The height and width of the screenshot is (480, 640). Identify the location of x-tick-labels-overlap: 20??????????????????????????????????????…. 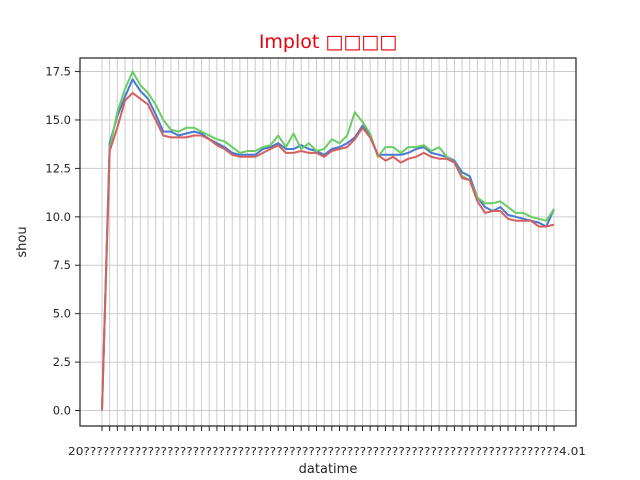
(327, 451).